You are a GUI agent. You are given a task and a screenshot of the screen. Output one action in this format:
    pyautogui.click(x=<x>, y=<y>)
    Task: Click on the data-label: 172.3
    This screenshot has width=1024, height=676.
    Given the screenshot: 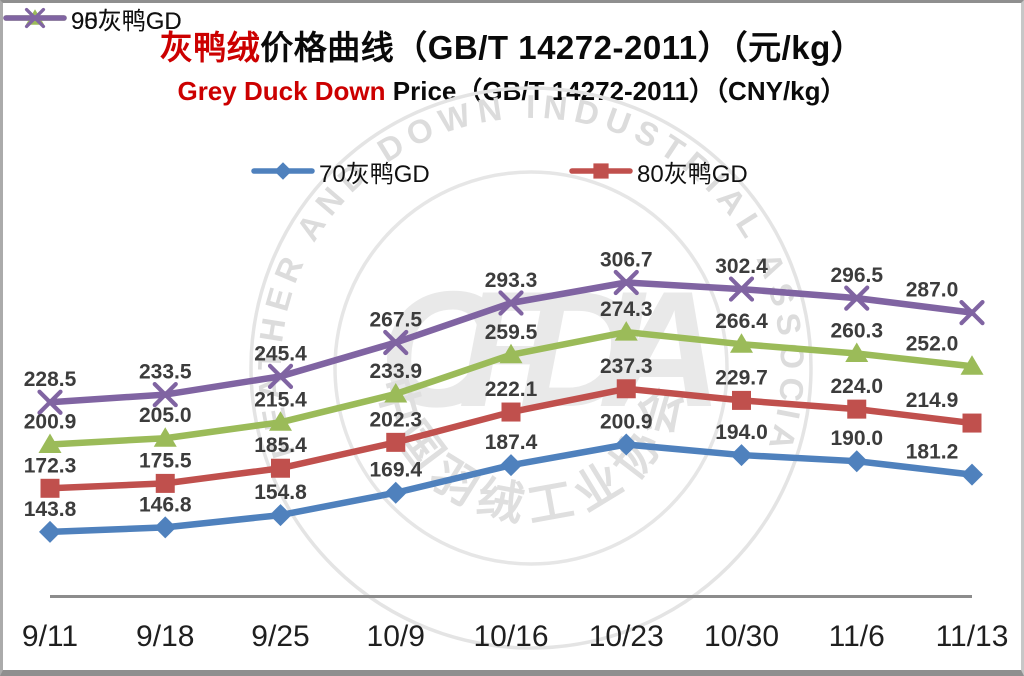 What is the action you would take?
    pyautogui.click(x=50, y=465)
    